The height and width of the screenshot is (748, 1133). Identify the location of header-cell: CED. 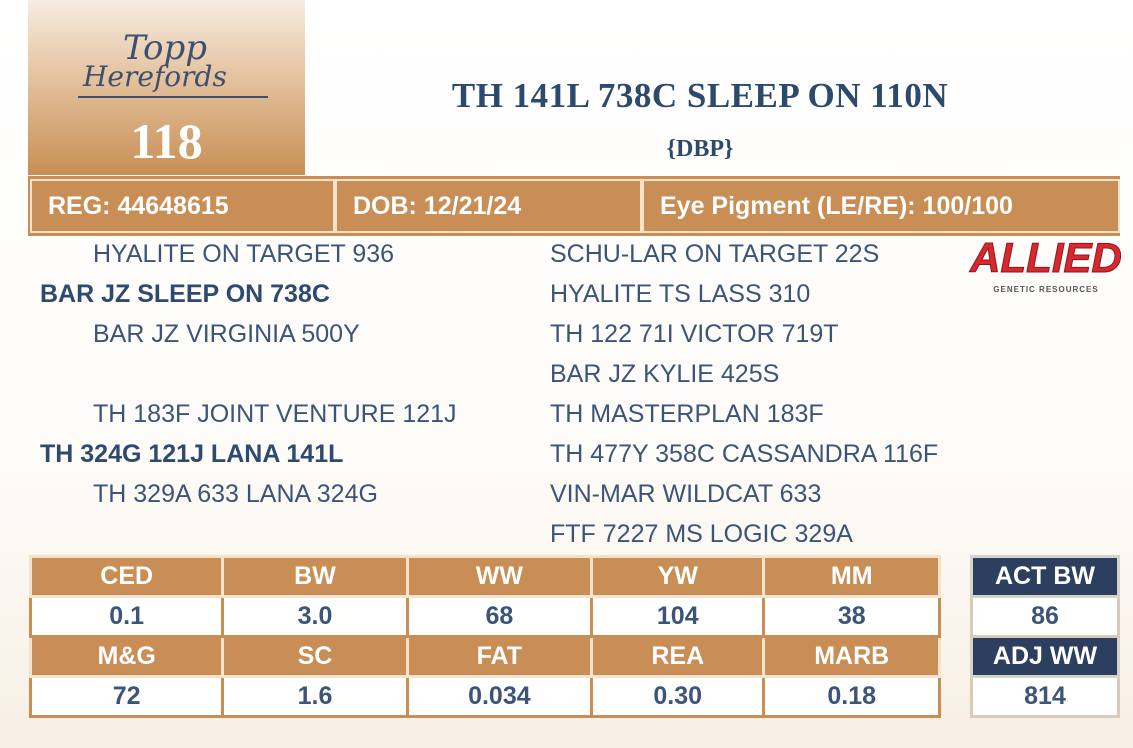
(126, 576).